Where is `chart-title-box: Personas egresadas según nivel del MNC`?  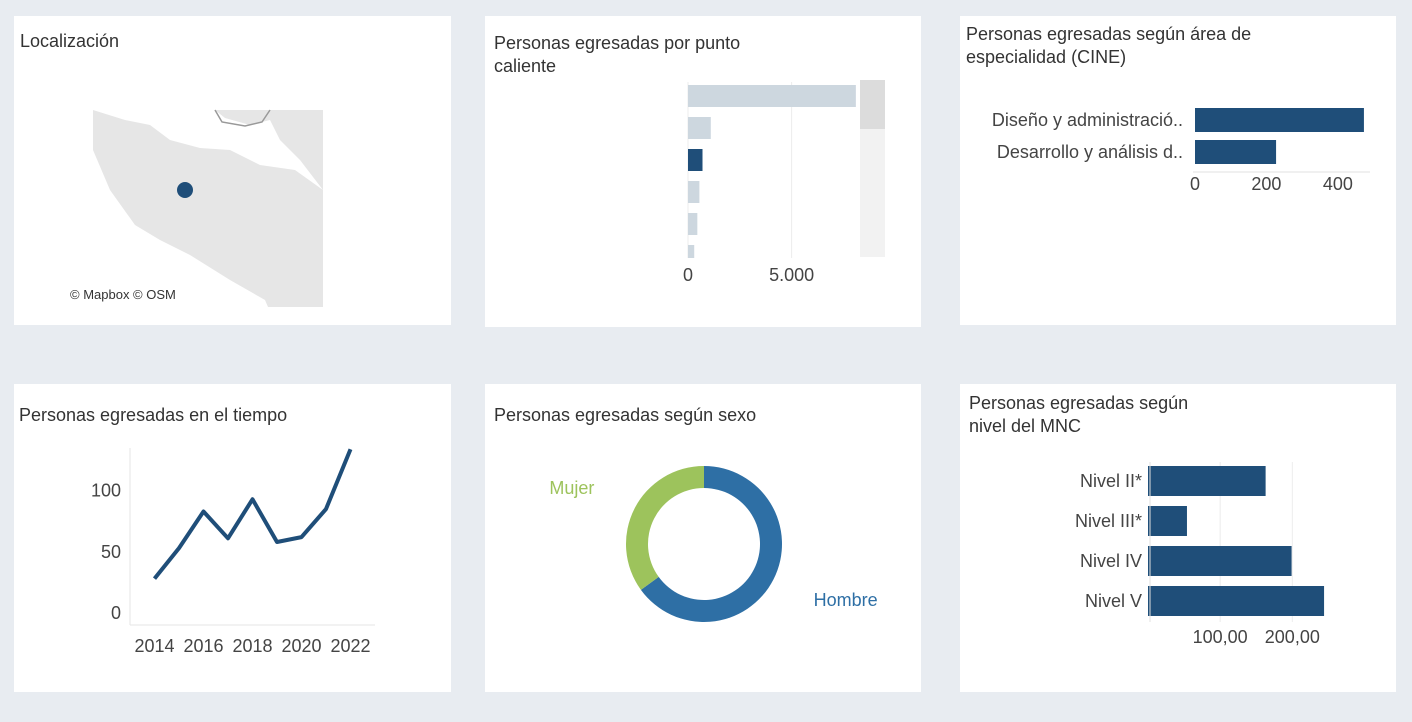
chart-title-box: Personas egresadas según nivel del MNC is located at coordinates (1079, 414).